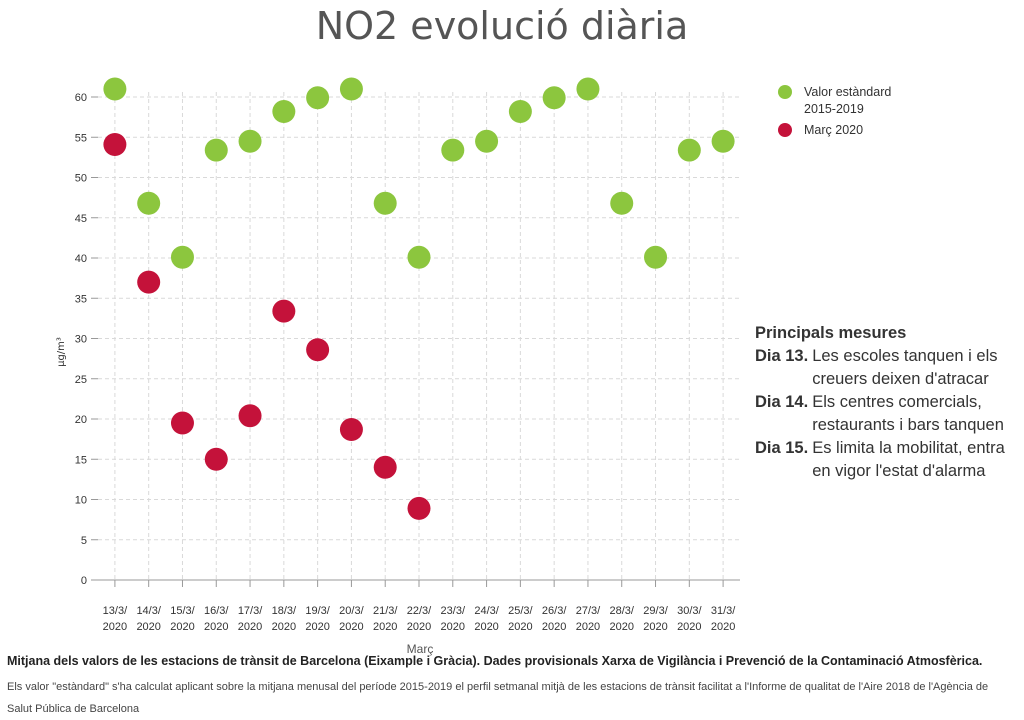 The width and height of the screenshot is (1024, 720). What do you see at coordinates (520, 611) in the screenshot?
I see `x-tick-label: 25/3/` at bounding box center [520, 611].